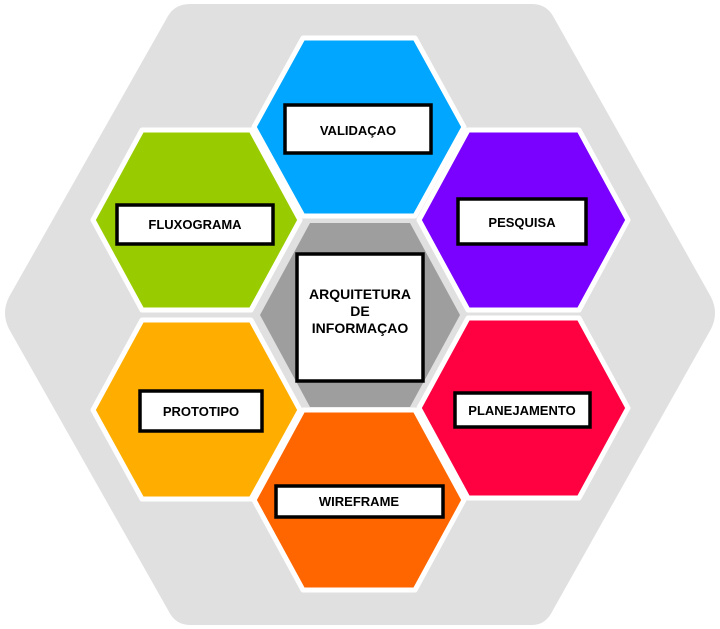 The height and width of the screenshot is (629, 720). I want to click on label-validacao-text: VALIDAÇAO, so click(358, 130).